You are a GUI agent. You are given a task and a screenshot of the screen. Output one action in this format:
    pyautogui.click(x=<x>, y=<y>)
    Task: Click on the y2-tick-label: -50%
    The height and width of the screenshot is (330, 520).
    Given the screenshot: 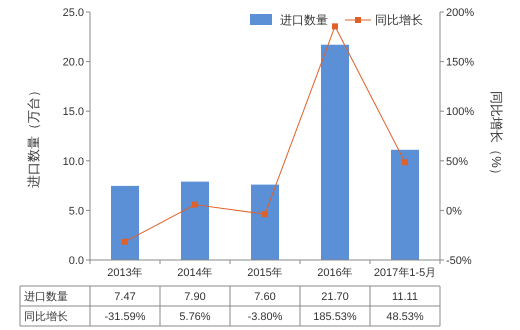 What is the action you would take?
    pyautogui.click(x=459, y=261)
    